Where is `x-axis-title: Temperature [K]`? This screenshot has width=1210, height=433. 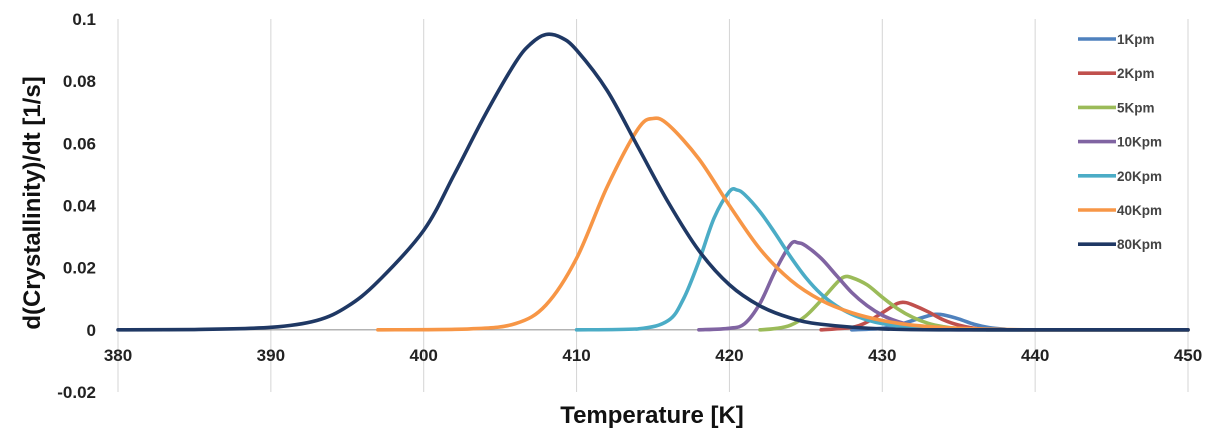
x-axis-title: Temperature [K] is located at coordinates (652, 415).